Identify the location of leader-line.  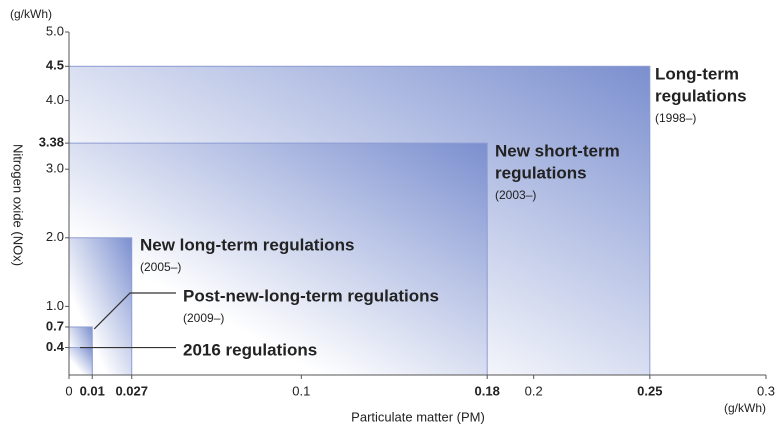
(134, 311).